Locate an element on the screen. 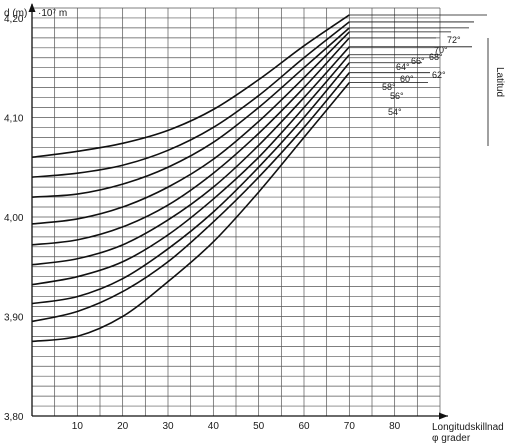 The height and width of the screenshot is (445, 510). x-tick-label: 40 is located at coordinates (214, 426).